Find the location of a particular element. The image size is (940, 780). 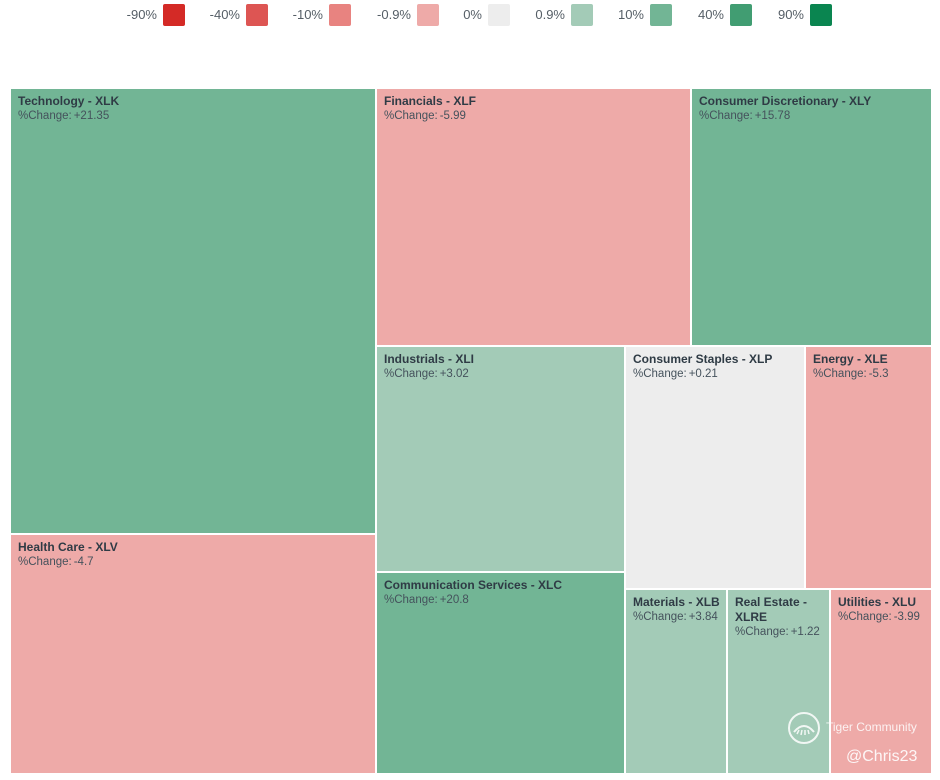

tile-financials: Financials - XLF %Change: -5.99 is located at coordinates (533, 217).